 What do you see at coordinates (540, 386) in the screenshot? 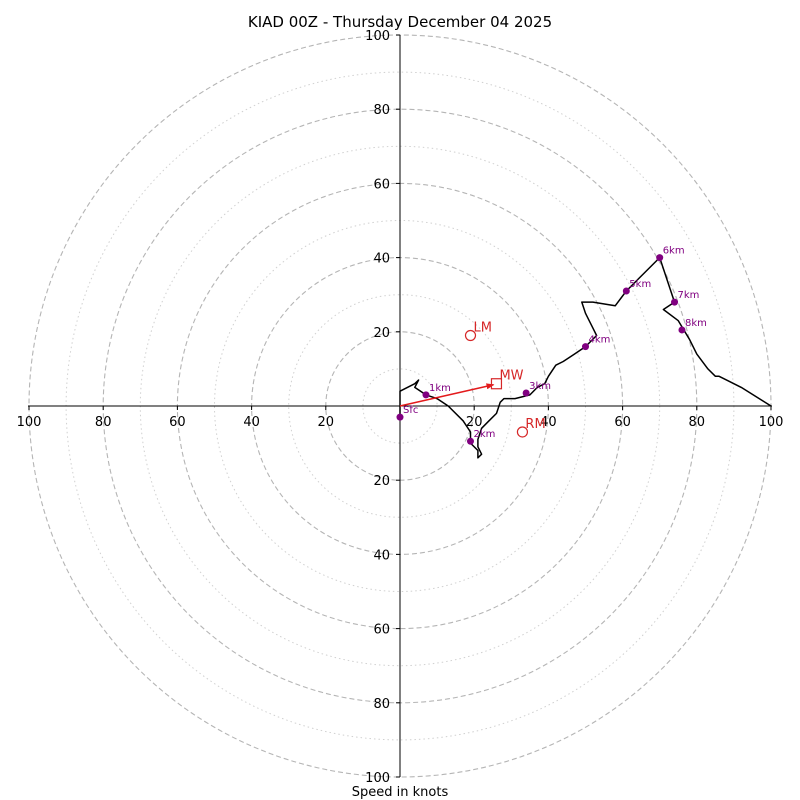
I see `height-label-3km: 3km` at bounding box center [540, 386].